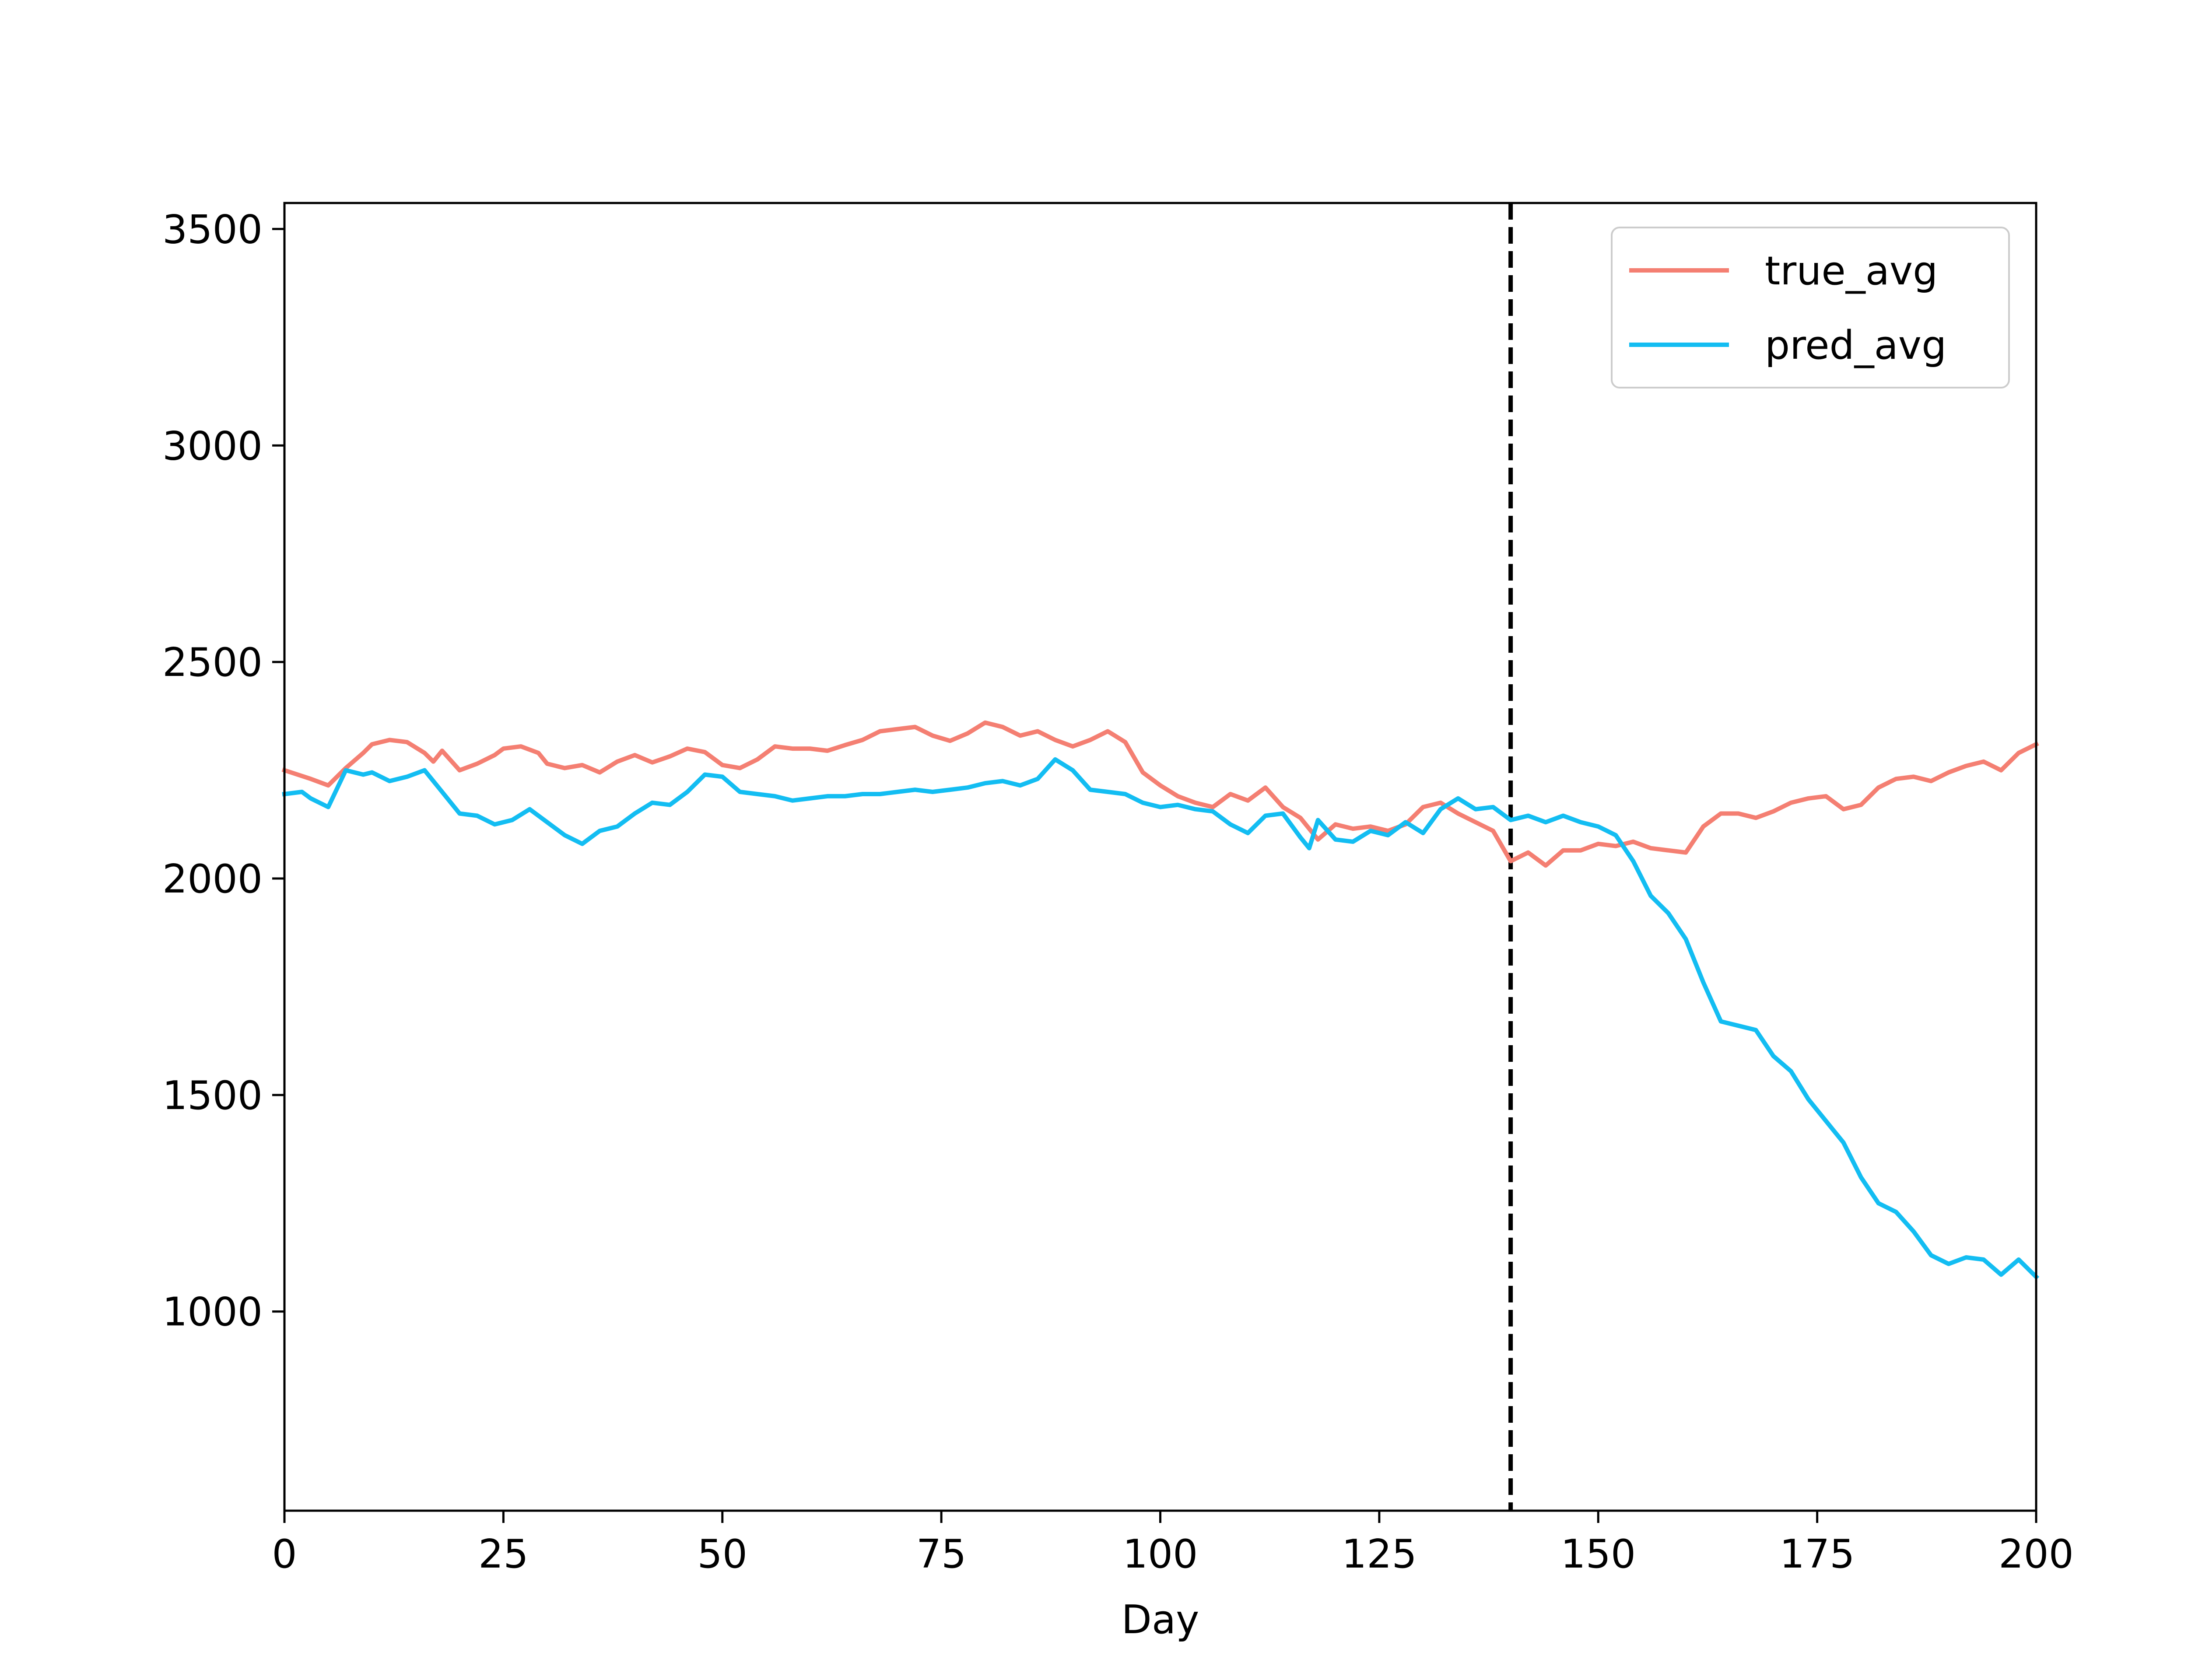 The width and height of the screenshot is (2188, 1680). I want to click on y-tick-label: 1500, so click(212, 1096).